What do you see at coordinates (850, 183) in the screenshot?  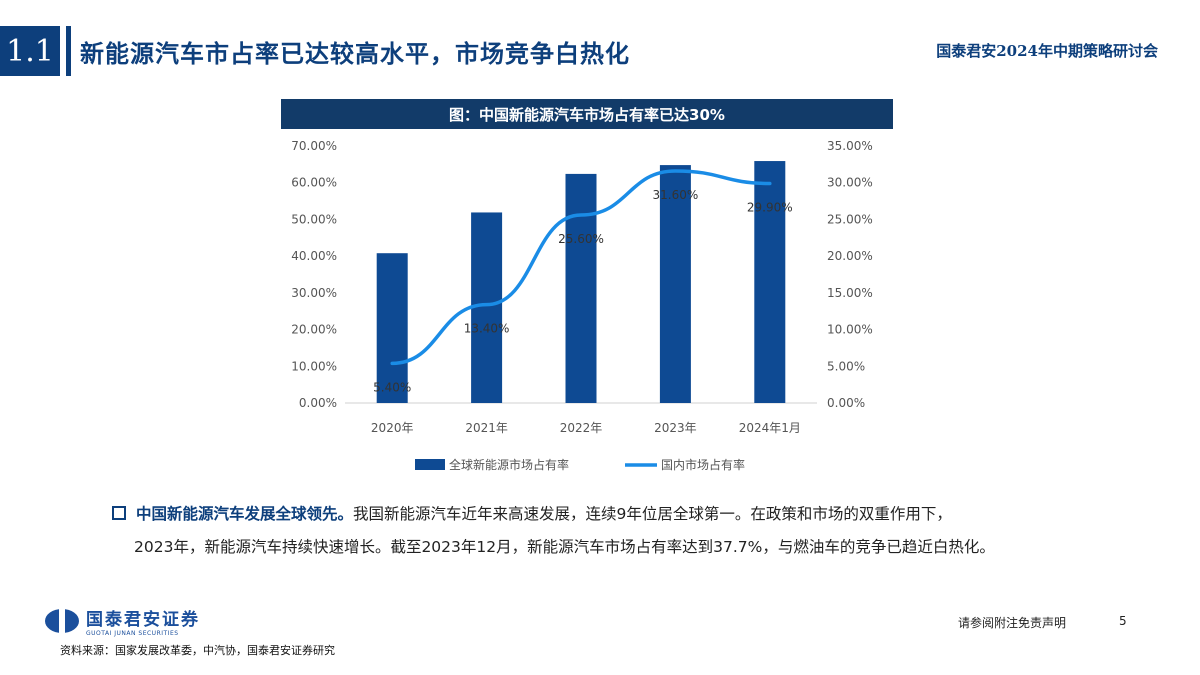 I see `y-right-tick-label: 30.00%` at bounding box center [850, 183].